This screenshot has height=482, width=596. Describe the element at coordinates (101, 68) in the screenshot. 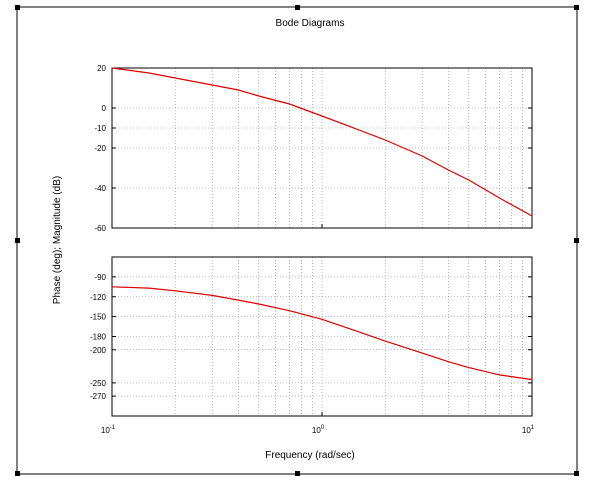

I see `y-tick-label: 20` at that location.